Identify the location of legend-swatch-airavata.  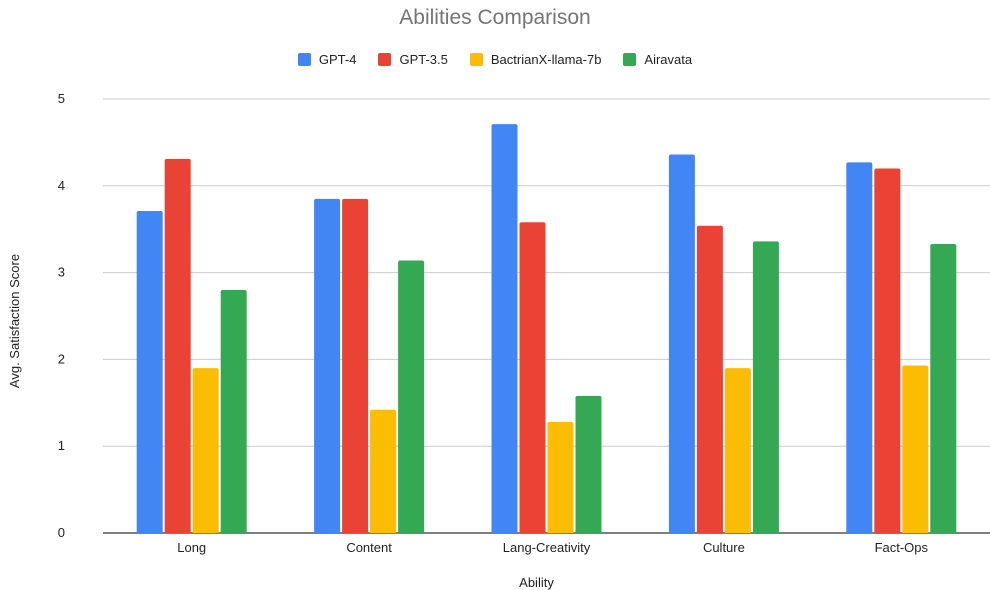
(630, 59).